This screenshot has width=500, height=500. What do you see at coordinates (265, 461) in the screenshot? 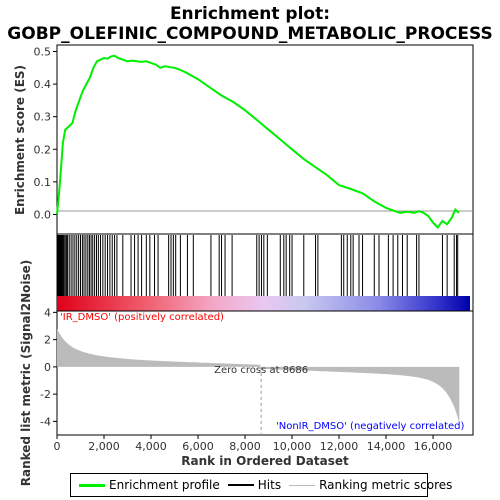
I see `x-axis-label: Rank in Ordered Dataset` at bounding box center [265, 461].